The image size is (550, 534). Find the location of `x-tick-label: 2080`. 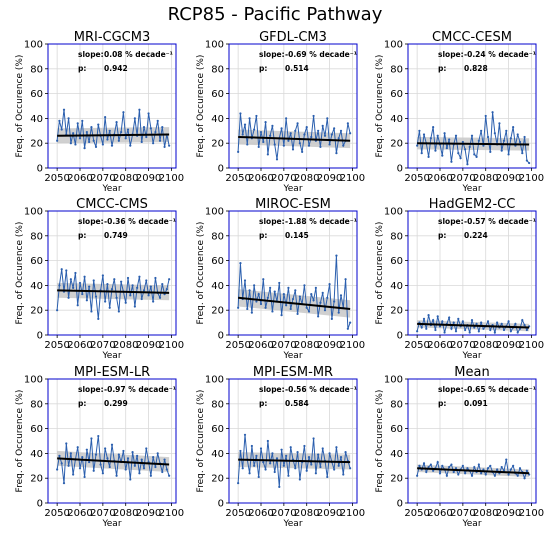

x-tick-label: 2080 is located at coordinates (306, 345).